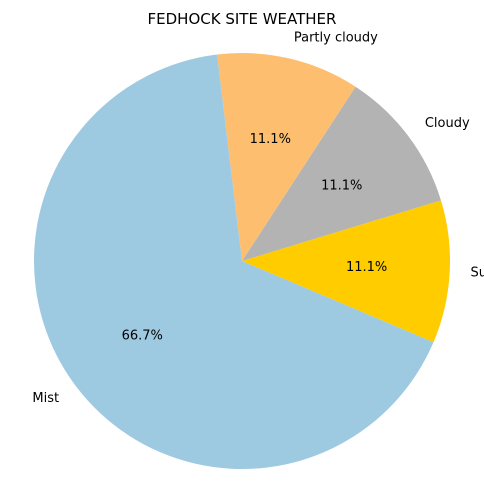 The width and height of the screenshot is (484, 504). What do you see at coordinates (477, 273) in the screenshot?
I see `pie-category-label-sunny: Sunny` at bounding box center [477, 273].